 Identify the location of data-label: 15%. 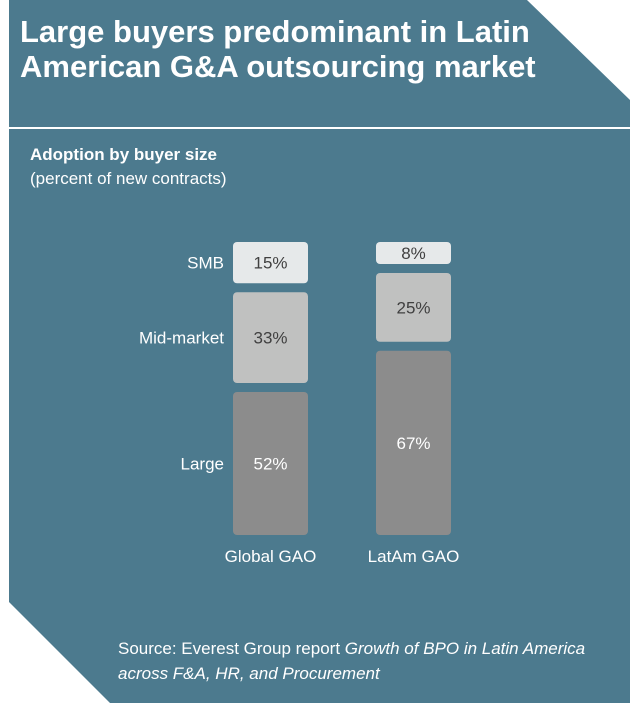
(270, 263).